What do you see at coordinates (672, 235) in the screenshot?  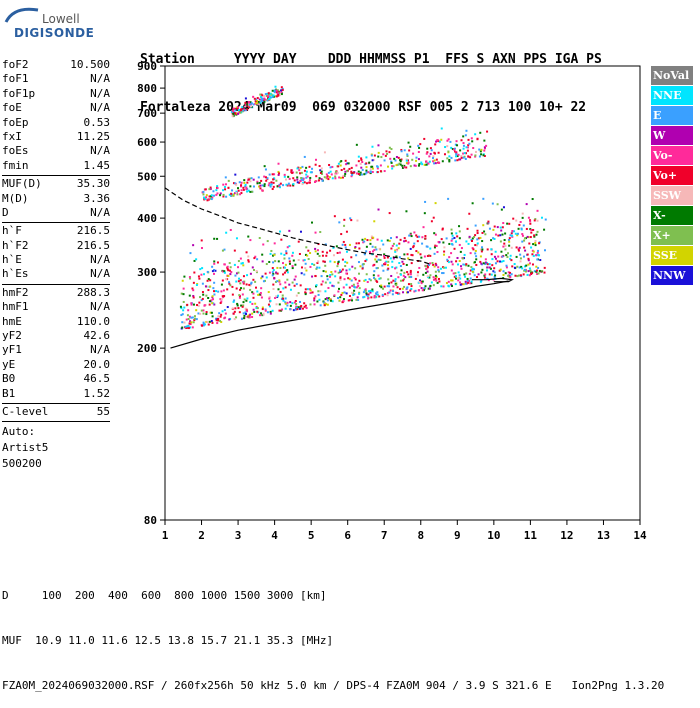 I see `legend-entry: X+` at bounding box center [672, 235].